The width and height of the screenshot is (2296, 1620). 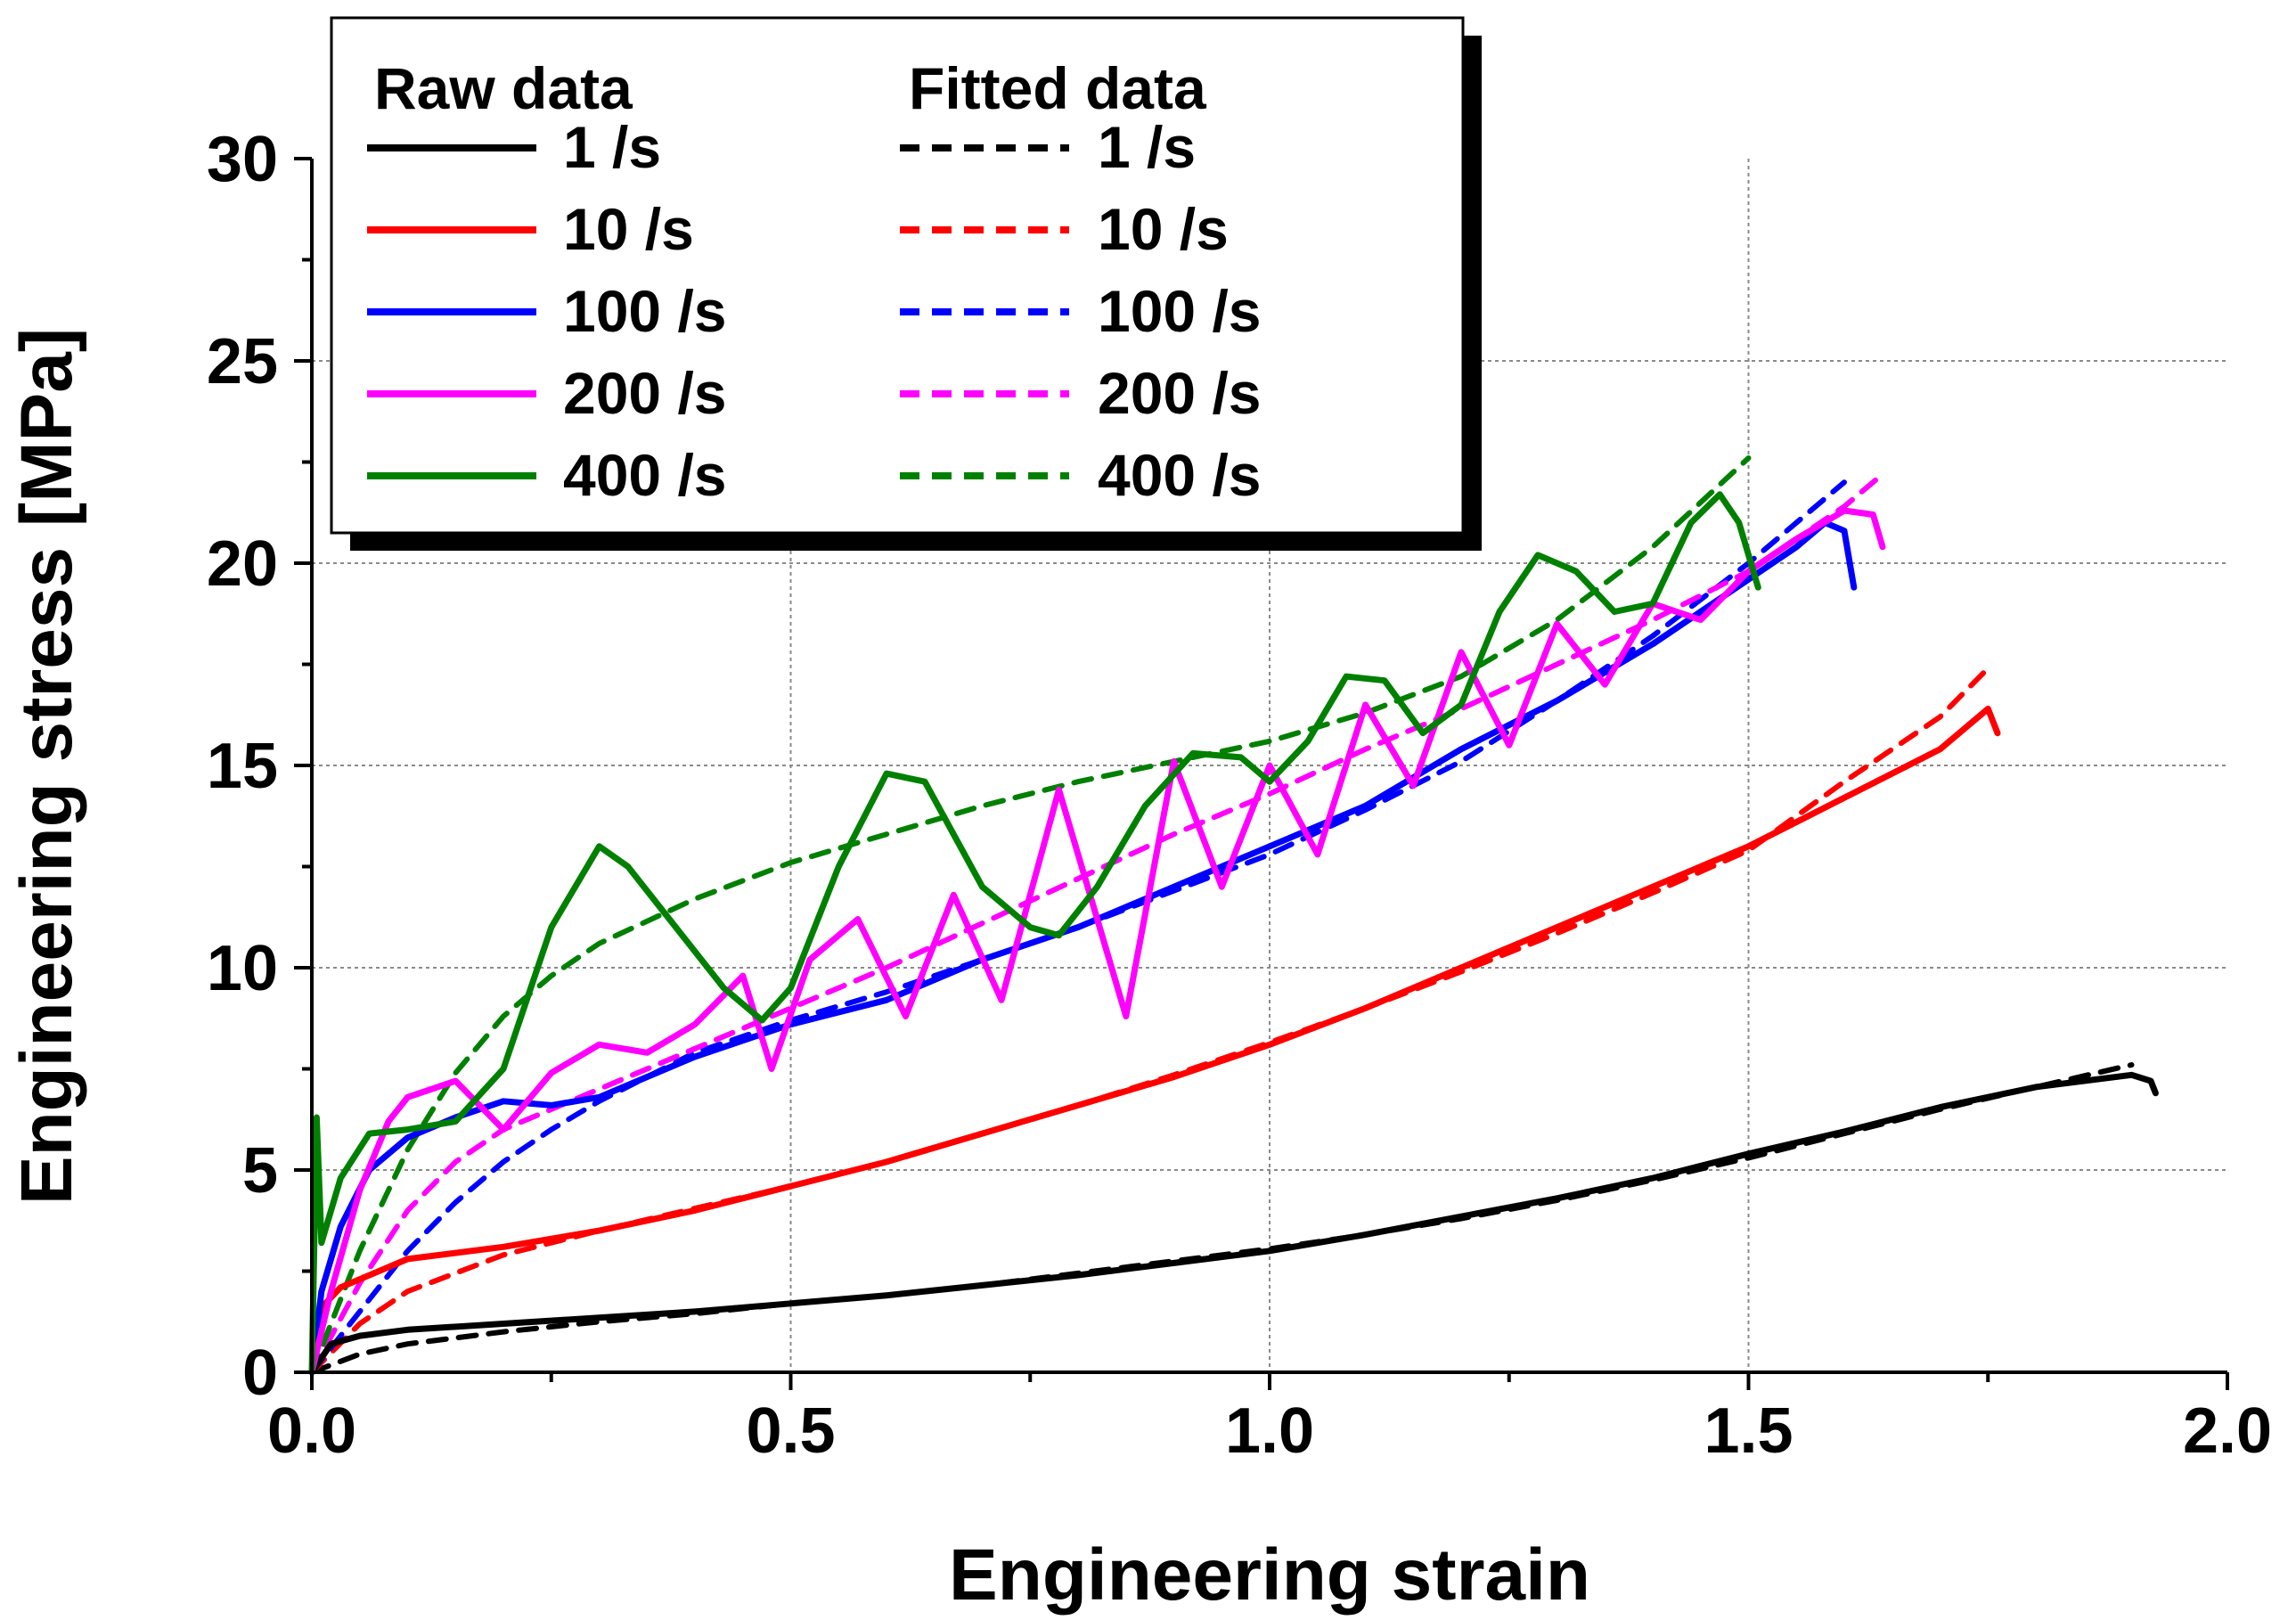 What do you see at coordinates (242, 767) in the screenshot?
I see `y-tick-label: 15` at bounding box center [242, 767].